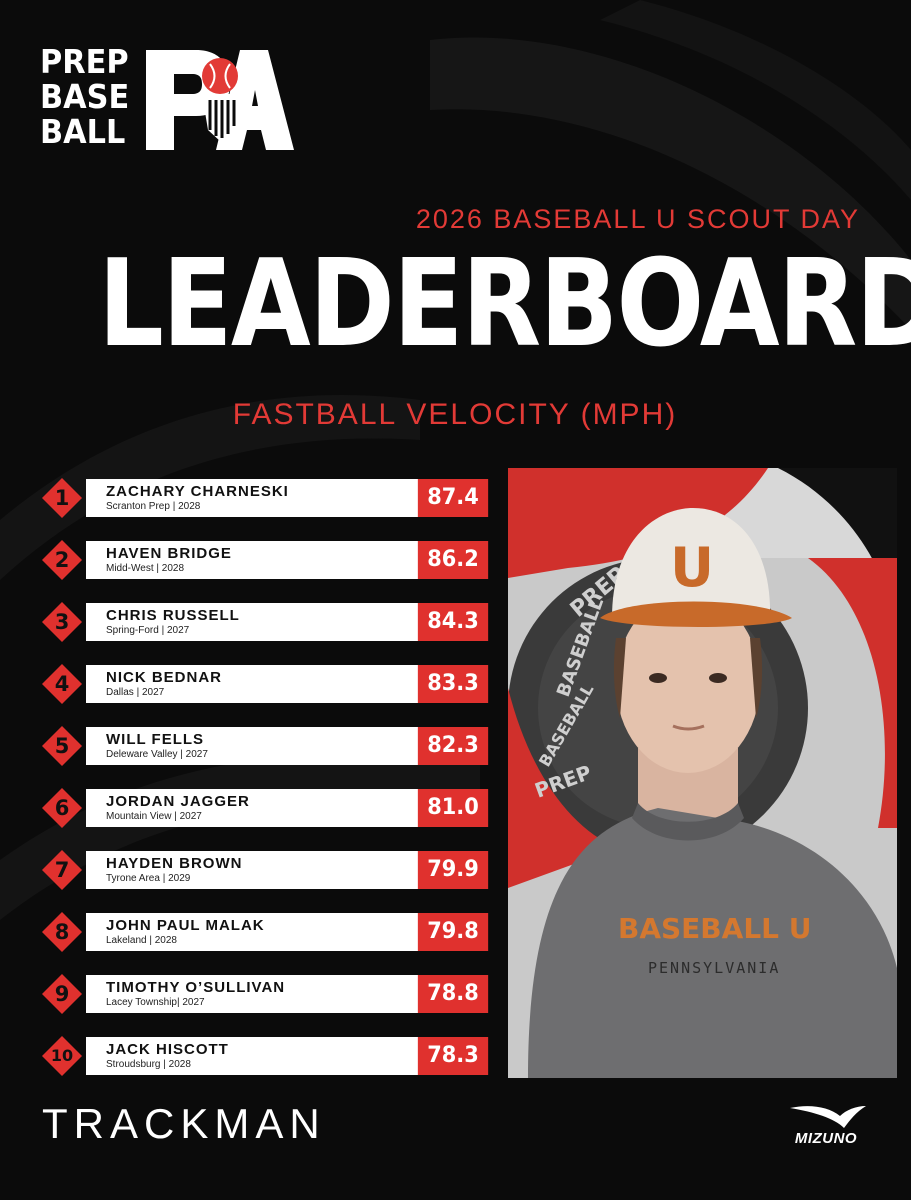 Image resolution: width=911 pixels, height=1200 pixels. Describe the element at coordinates (271, 808) in the screenshot. I see `player-info: JORDAN JAGGER Mountain View | 2027` at that location.